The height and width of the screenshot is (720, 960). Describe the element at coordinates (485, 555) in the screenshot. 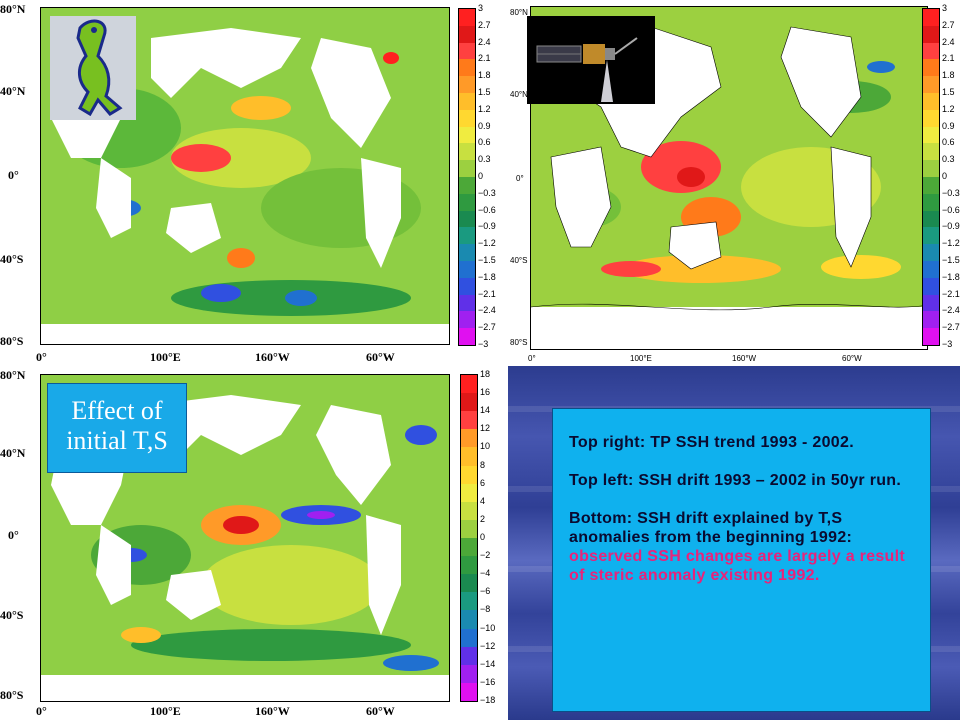

I see `colorbar-tick-label: −2` at that location.